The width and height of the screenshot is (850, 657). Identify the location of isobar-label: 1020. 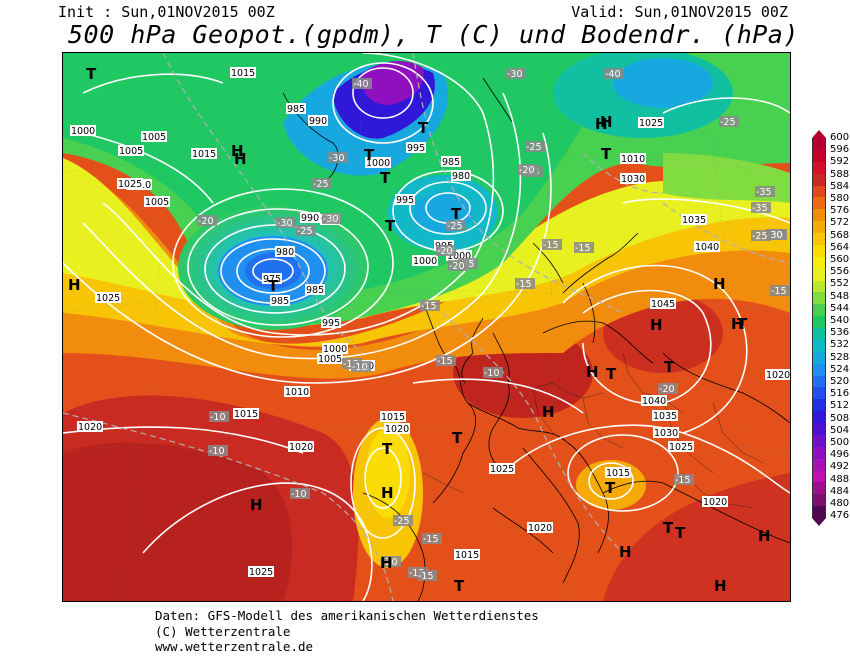
(778, 375).